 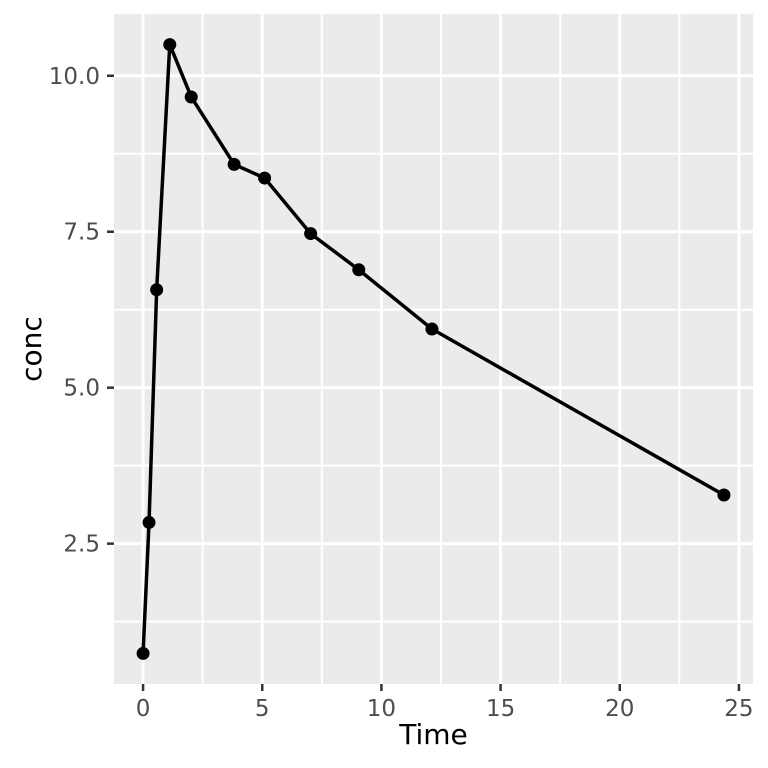 What do you see at coordinates (619, 709) in the screenshot?
I see `x-tick-label: 20` at bounding box center [619, 709].